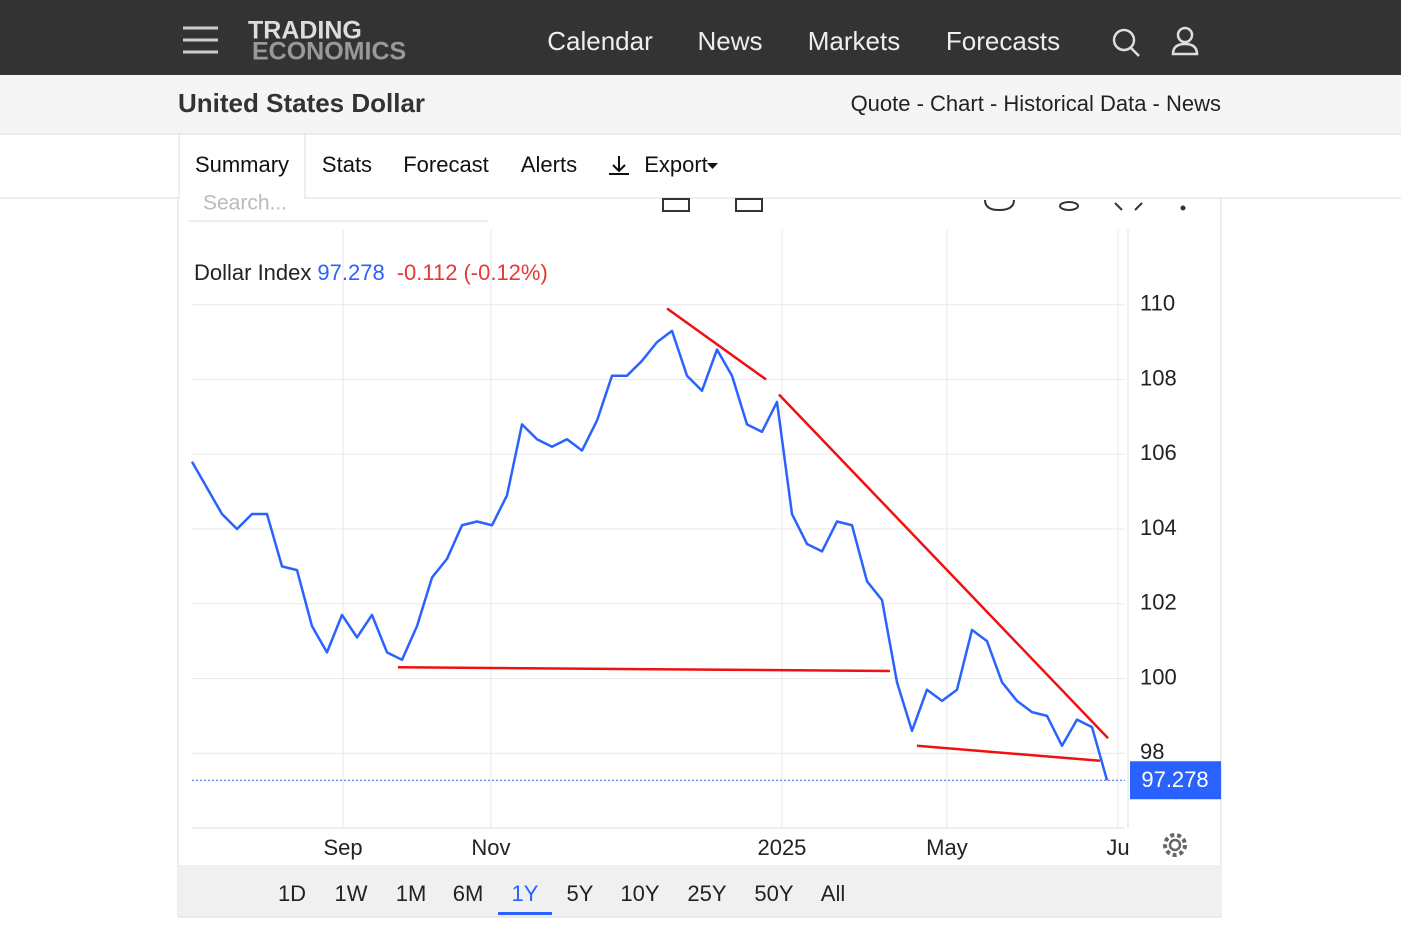 This screenshot has height=925, width=1401. I want to click on download-icon, so click(619, 165).